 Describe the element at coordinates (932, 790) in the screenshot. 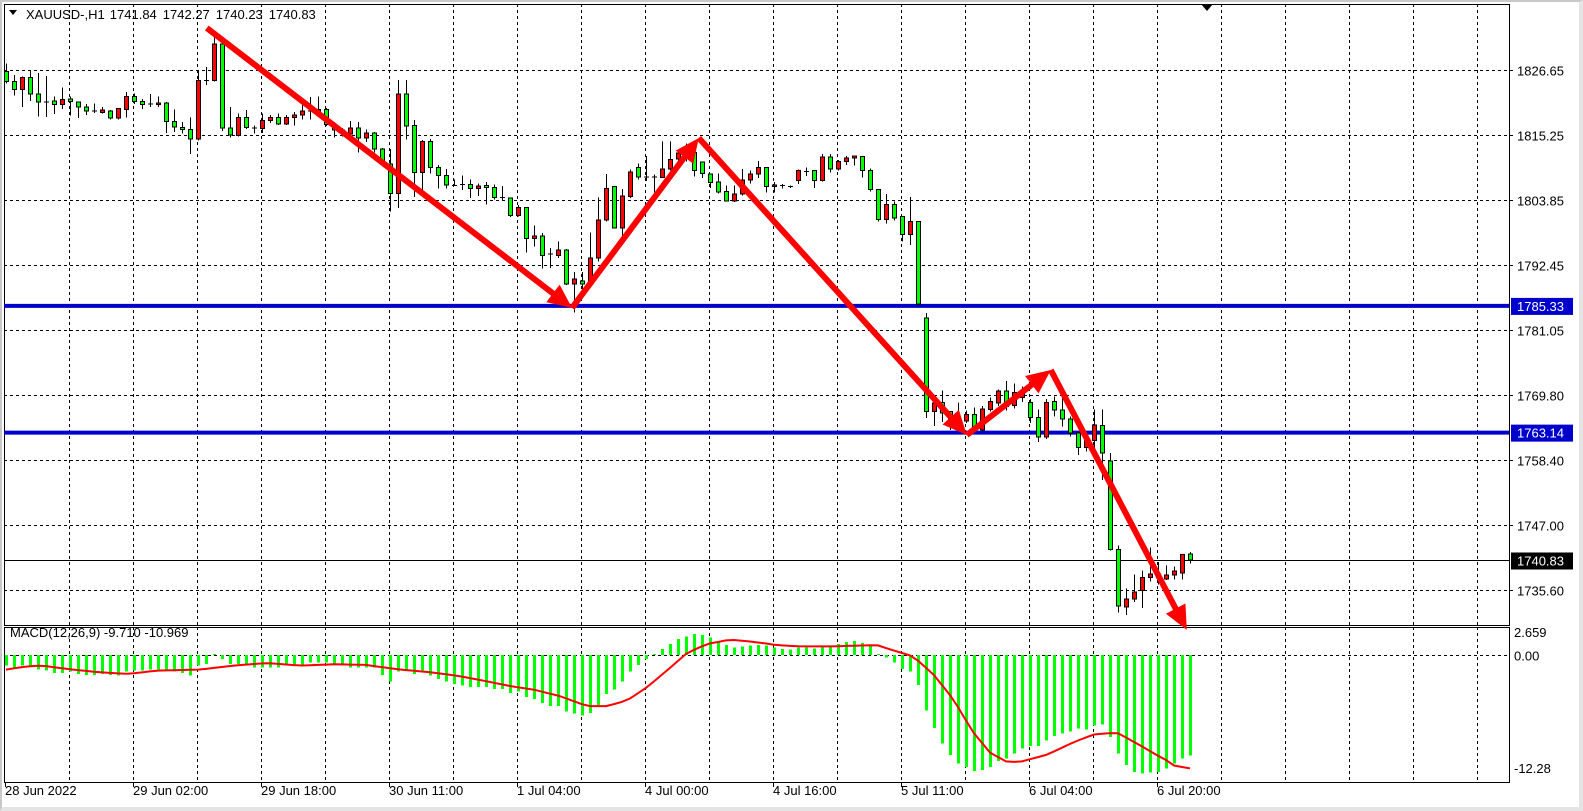

I see `time-axis-label: 5 Jul 11:00` at that location.